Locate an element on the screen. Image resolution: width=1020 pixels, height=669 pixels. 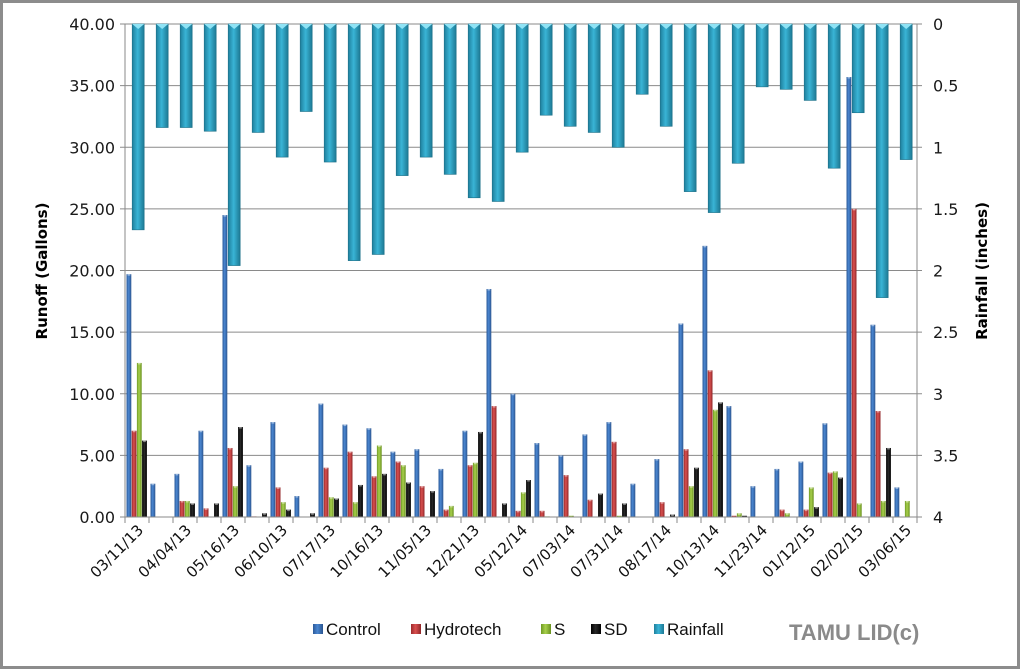
watermark: TAMU LID(c) is located at coordinates (854, 632).